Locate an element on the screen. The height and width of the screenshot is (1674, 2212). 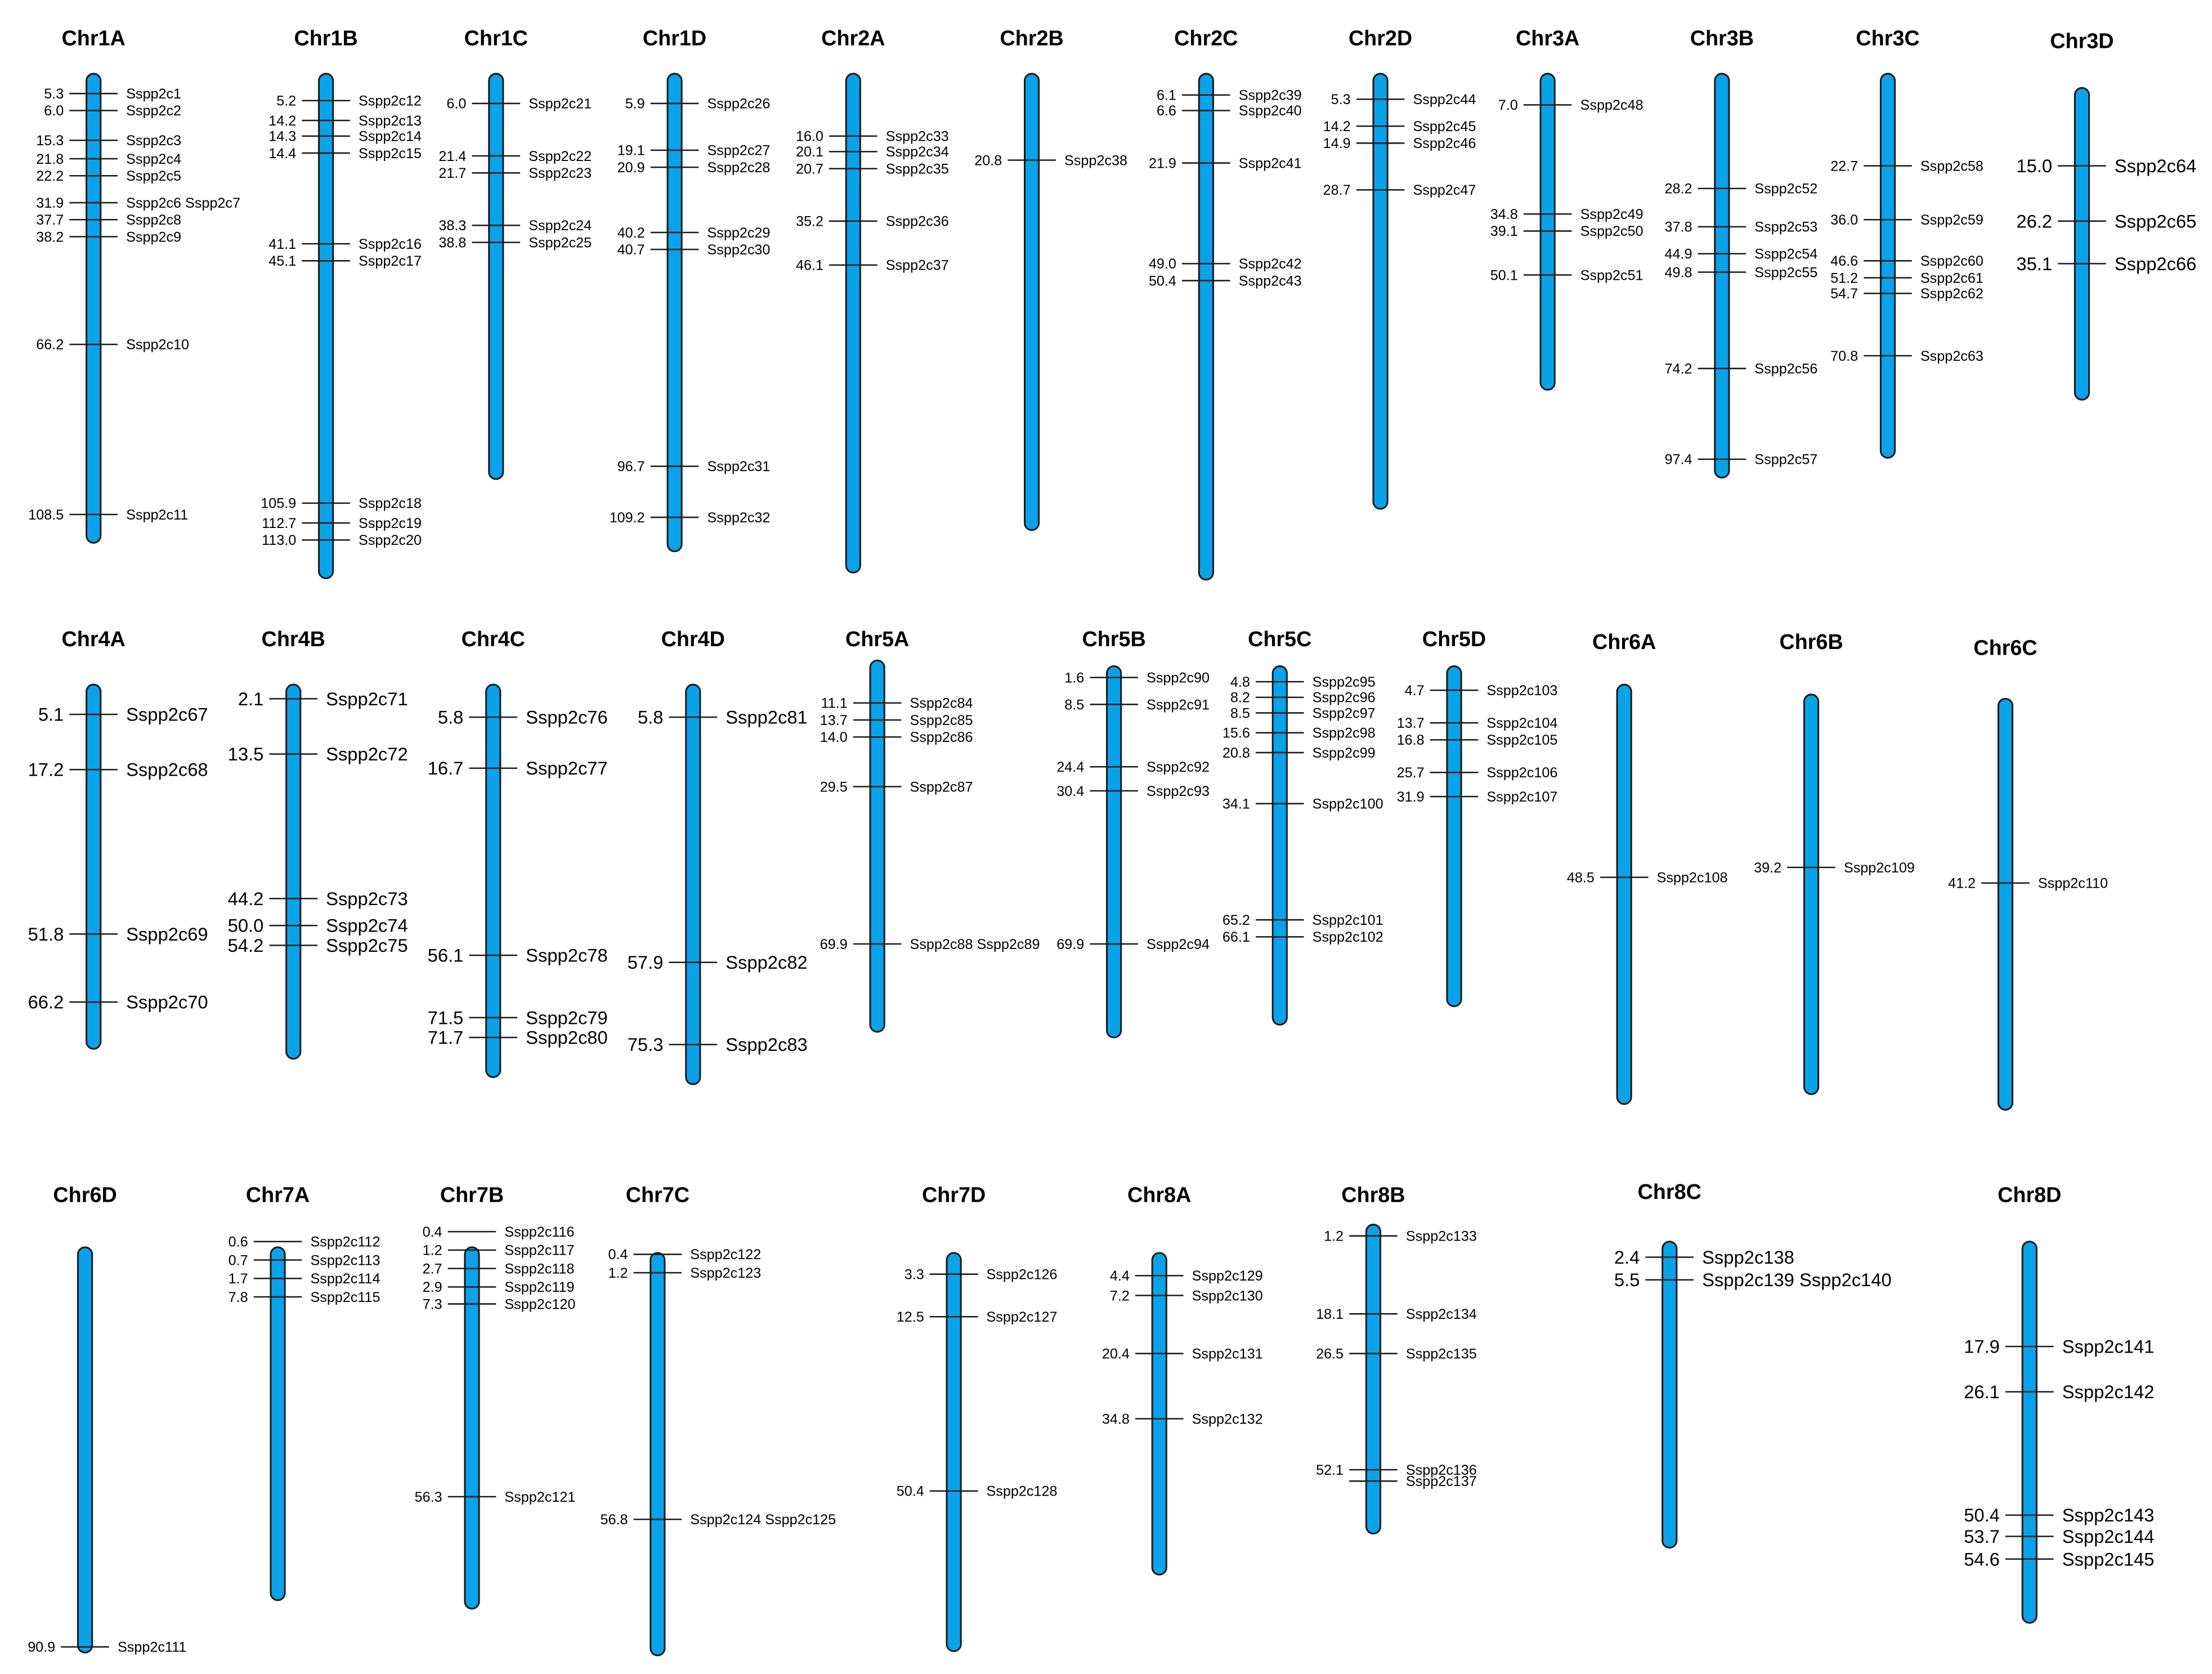
gene-label: Sspp2c15 is located at coordinates (391, 154).